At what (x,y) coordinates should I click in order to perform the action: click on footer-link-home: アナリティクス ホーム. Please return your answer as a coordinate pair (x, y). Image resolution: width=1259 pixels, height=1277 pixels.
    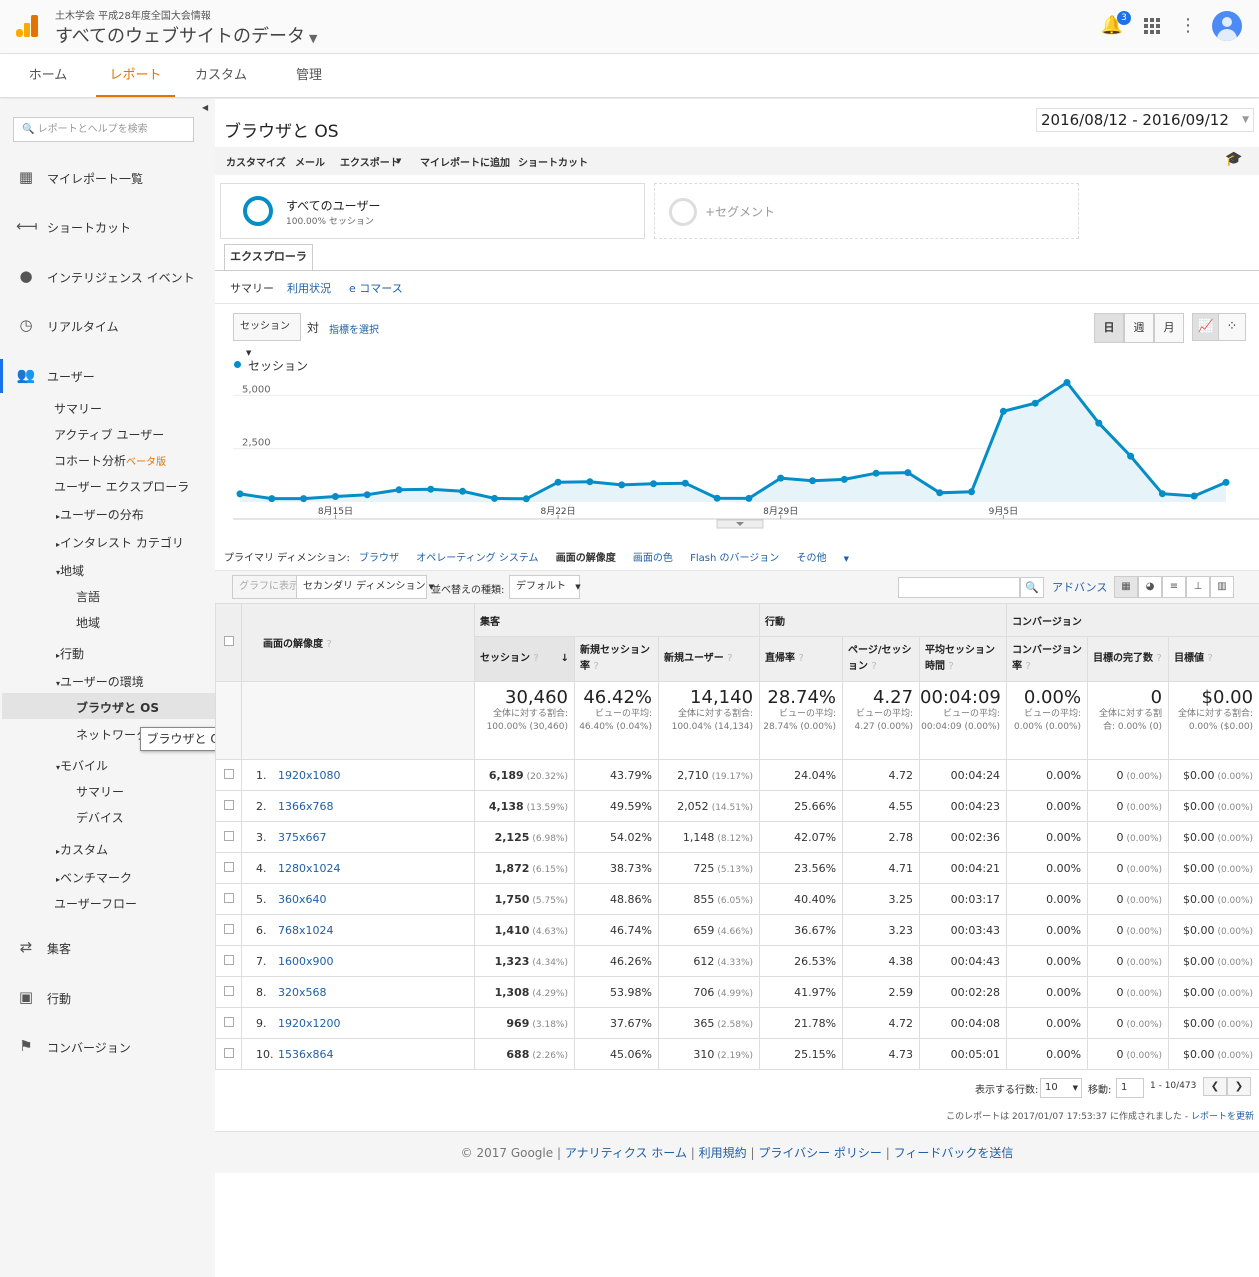
    Looking at the image, I should click on (625, 1153).